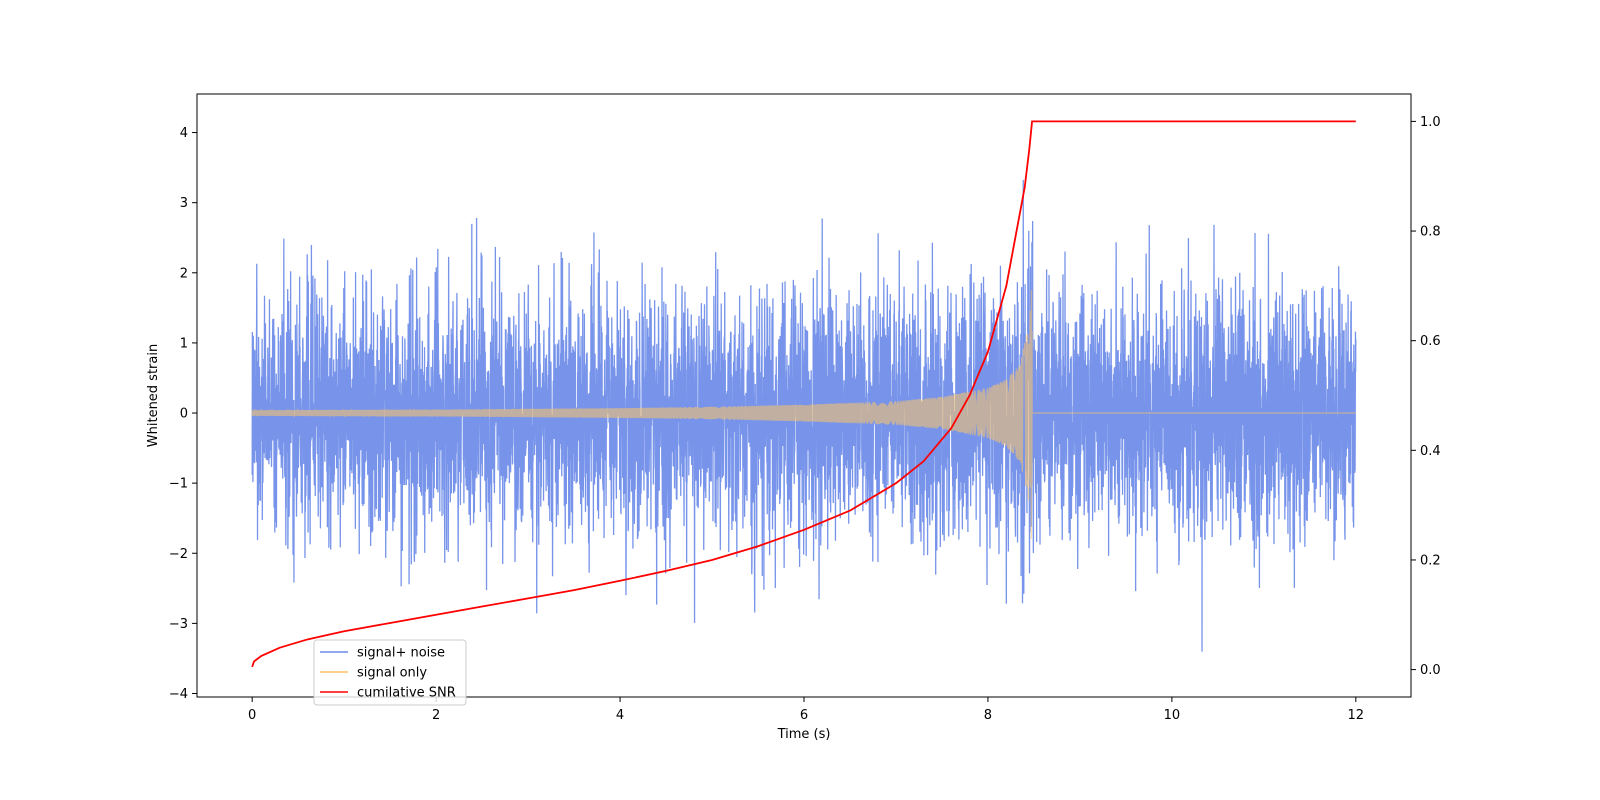 Image resolution: width=1600 pixels, height=800 pixels. What do you see at coordinates (1172, 715) in the screenshot?
I see `x-tick-label: 10` at bounding box center [1172, 715].